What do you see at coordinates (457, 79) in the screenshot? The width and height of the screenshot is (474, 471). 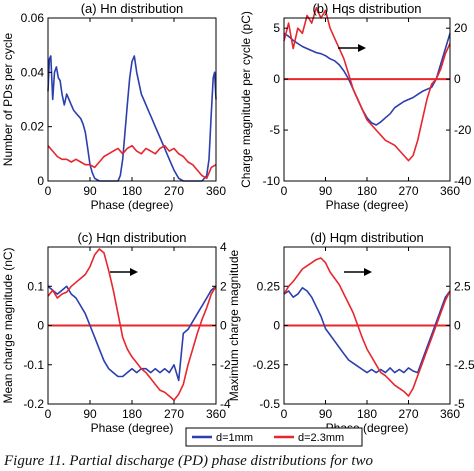 I see `panel-2-y2-tick-label: 0` at bounding box center [457, 79].